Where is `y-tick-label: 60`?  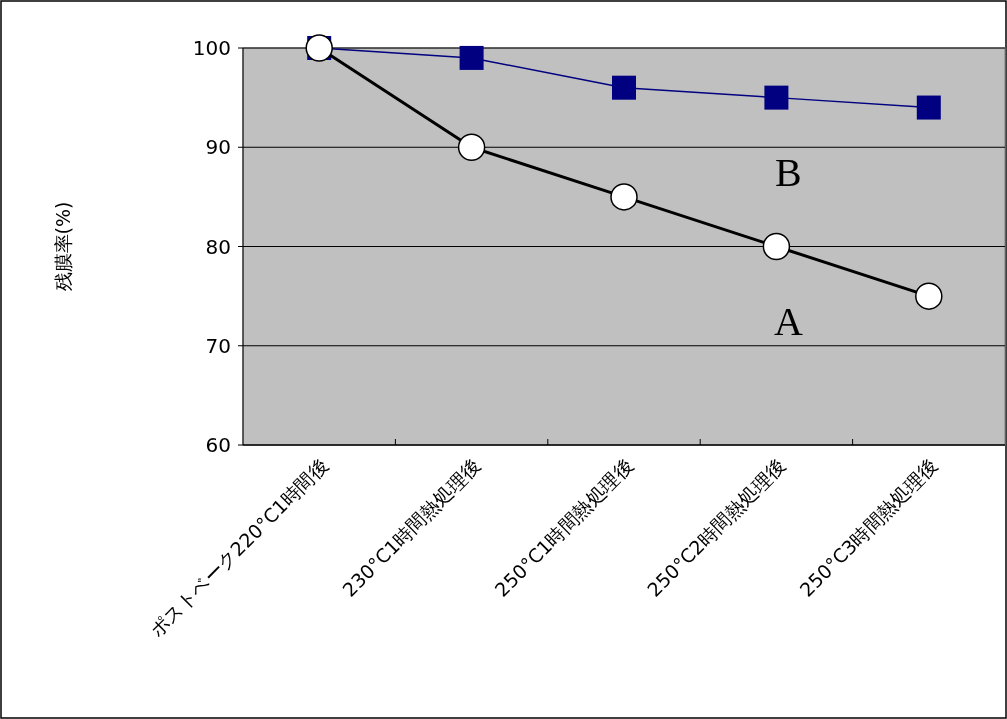
y-tick-label: 60 is located at coordinates (218, 445).